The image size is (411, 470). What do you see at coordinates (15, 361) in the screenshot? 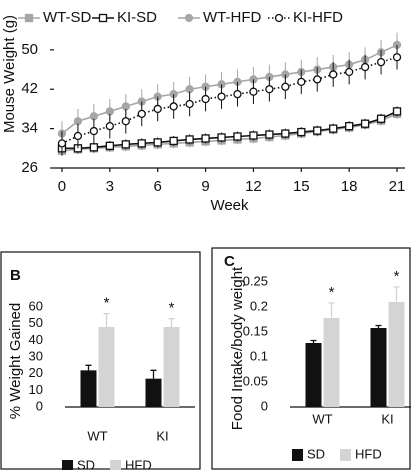
I see `y-axis-label: % Weight Gained` at bounding box center [15, 361].